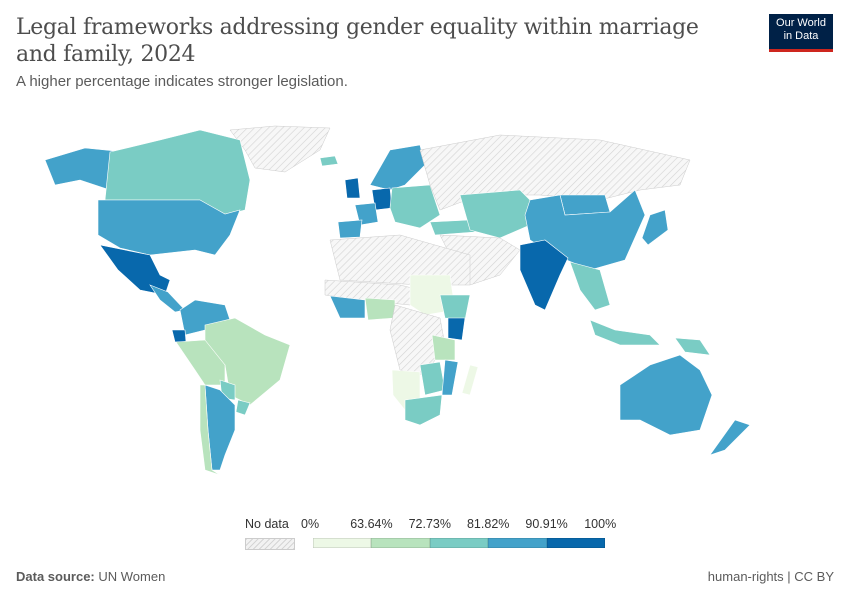  I want to click on region-indonesia, so click(625, 332).